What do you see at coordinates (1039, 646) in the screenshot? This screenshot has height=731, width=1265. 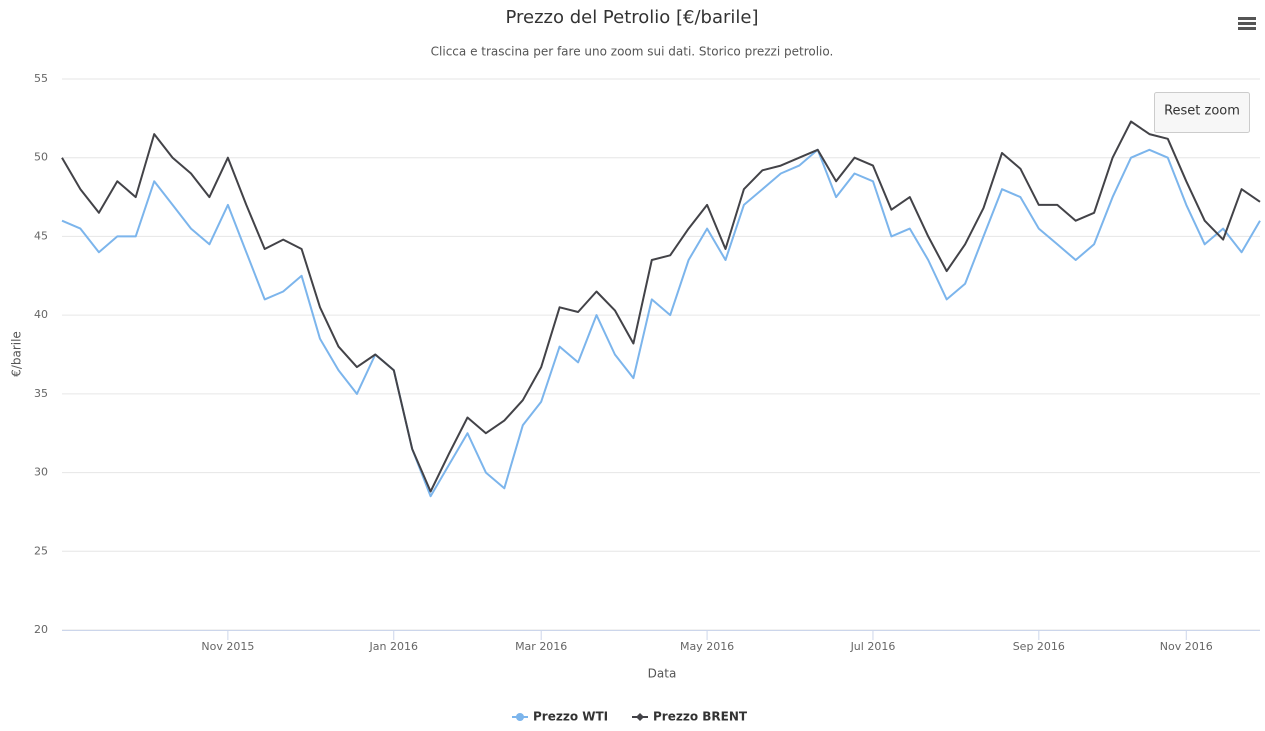 I see `x-tick-label: Sep 2016` at bounding box center [1039, 646].